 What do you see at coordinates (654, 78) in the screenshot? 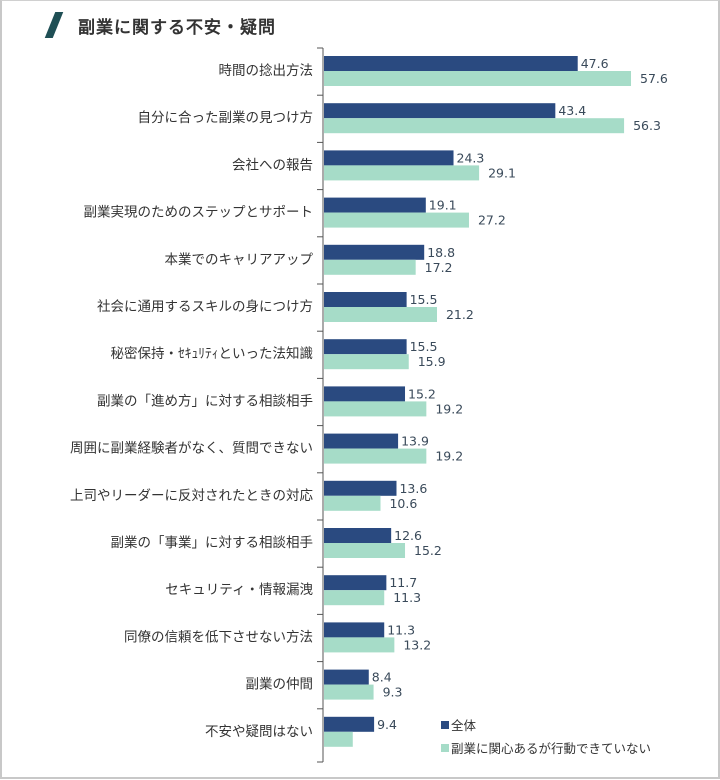
I see `data-label-series-2: 57.6` at bounding box center [654, 78].